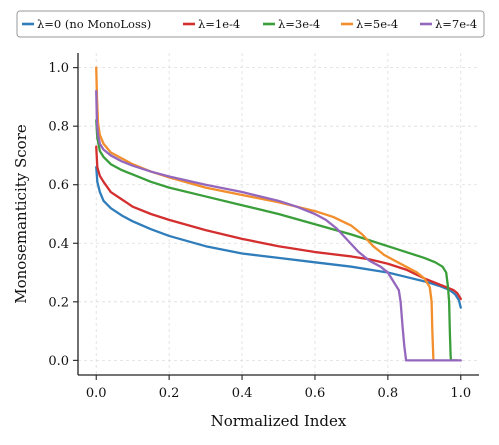  What do you see at coordinates (460, 393) in the screenshot?
I see `x-tick-label: 1.0` at bounding box center [460, 393].